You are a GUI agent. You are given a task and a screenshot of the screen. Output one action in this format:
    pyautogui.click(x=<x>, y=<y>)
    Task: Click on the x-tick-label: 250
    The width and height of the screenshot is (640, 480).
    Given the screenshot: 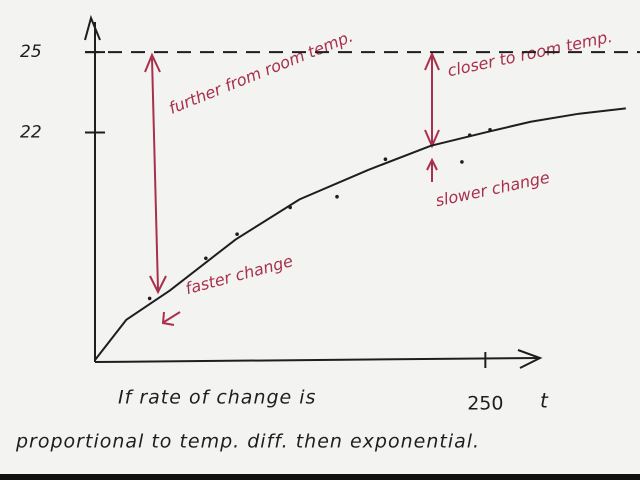 What is the action you would take?
    pyautogui.click(x=485, y=404)
    